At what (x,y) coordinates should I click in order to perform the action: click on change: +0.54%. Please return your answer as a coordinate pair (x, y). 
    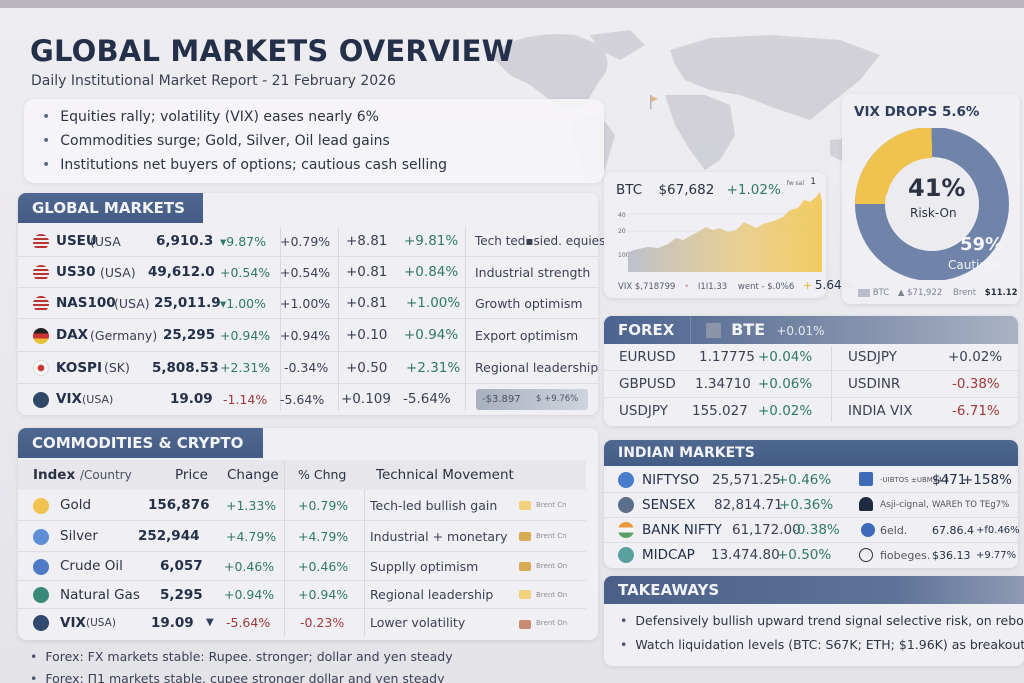
    Looking at the image, I should click on (245, 272).